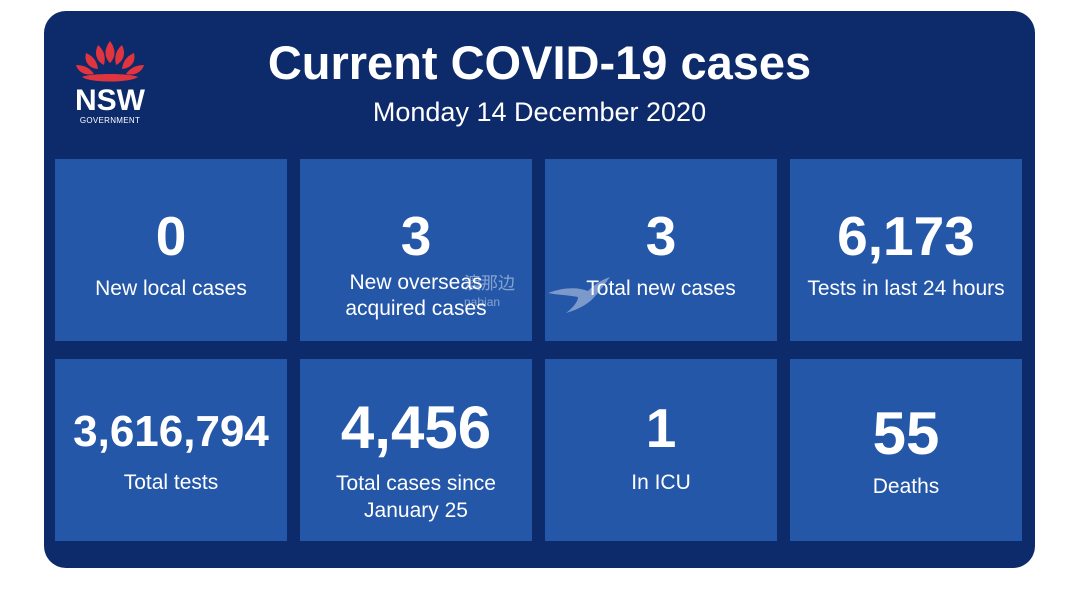 The image size is (1080, 599). I want to click on nsw-government-logo: NSW GOVERNMENT, so click(110, 84).